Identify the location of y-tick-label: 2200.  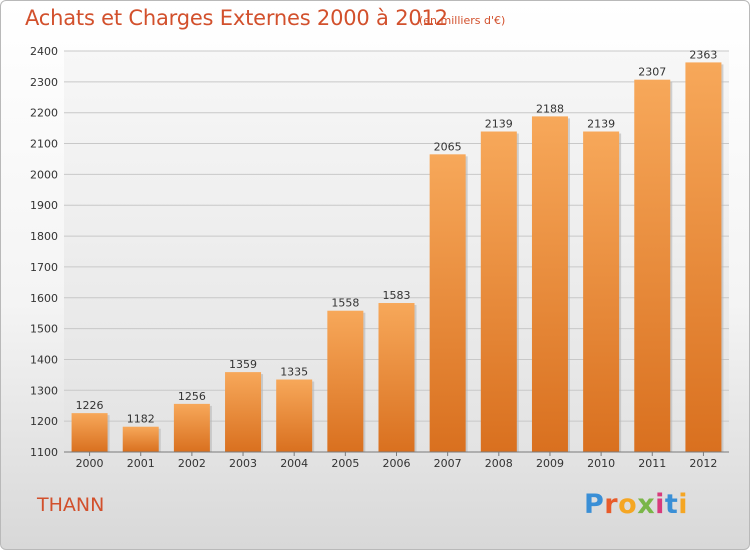
(44, 113).